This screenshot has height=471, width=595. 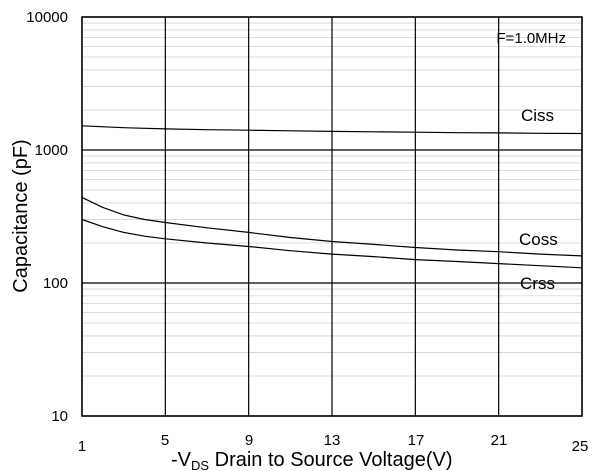 What do you see at coordinates (332, 130) in the screenshot?
I see `series-line-ciss` at bounding box center [332, 130].